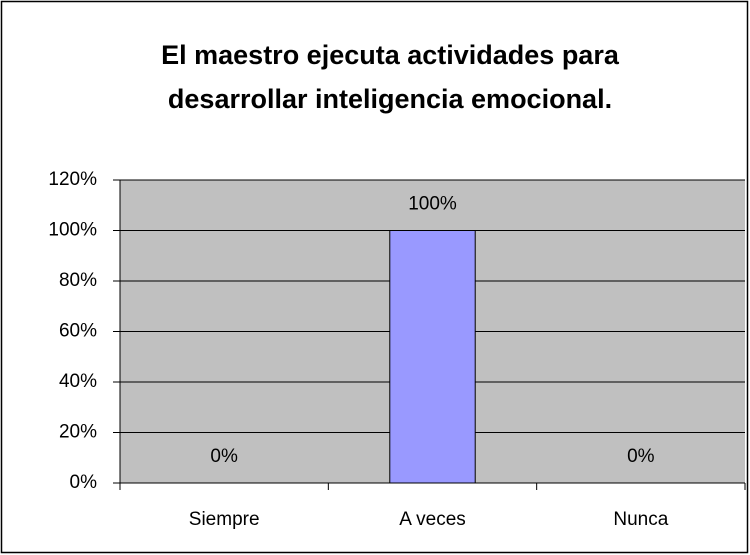  What do you see at coordinates (78, 331) in the screenshot?
I see `y-tick-label: 60%` at bounding box center [78, 331].